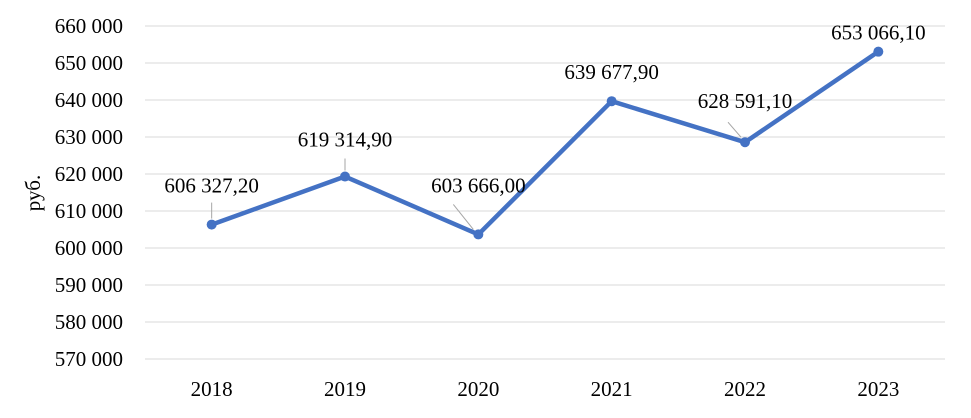 Image resolution: width=971 pixels, height=418 pixels. I want to click on x-tick-label: 2023, so click(878, 389).